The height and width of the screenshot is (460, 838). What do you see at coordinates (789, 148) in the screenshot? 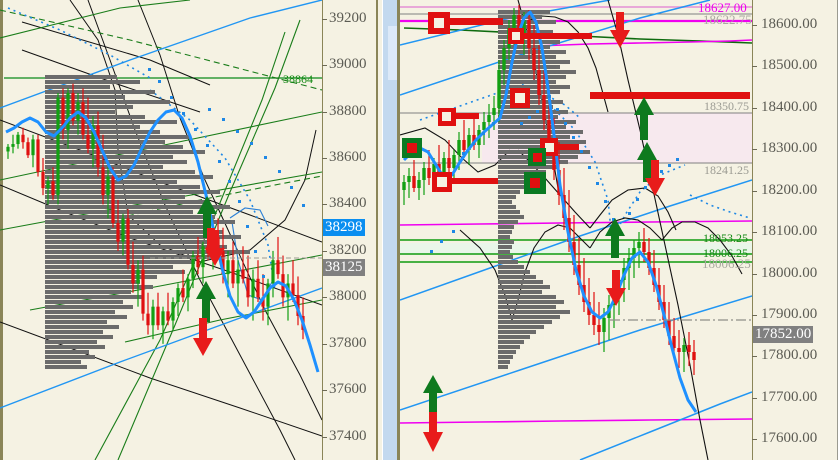
I see `axis-tick-label: 18300.00` at bounding box center [789, 148].